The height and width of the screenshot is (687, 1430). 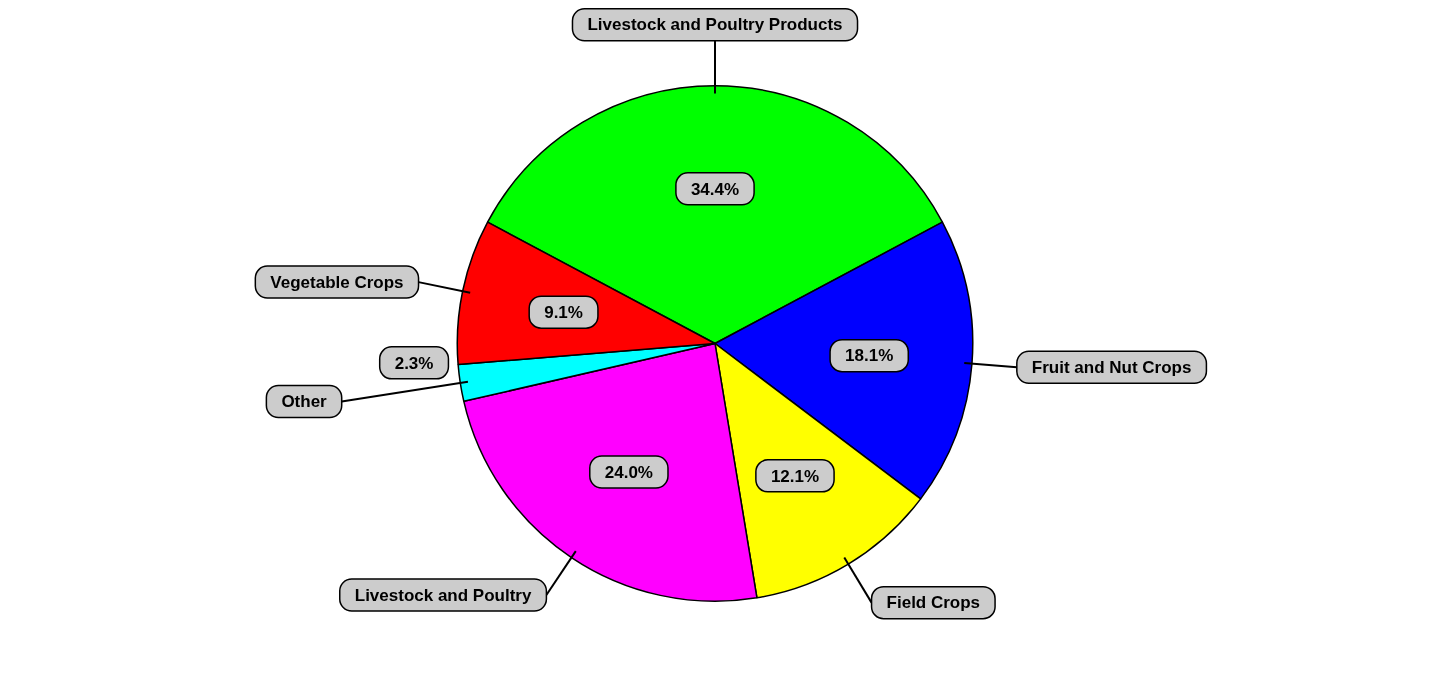 What do you see at coordinates (869, 356) in the screenshot?
I see `data-label: 18.1%` at bounding box center [869, 356].